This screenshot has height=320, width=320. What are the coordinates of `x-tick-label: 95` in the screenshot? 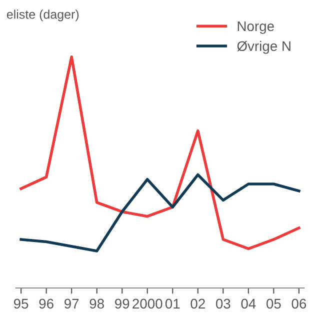 It's located at (21, 303).